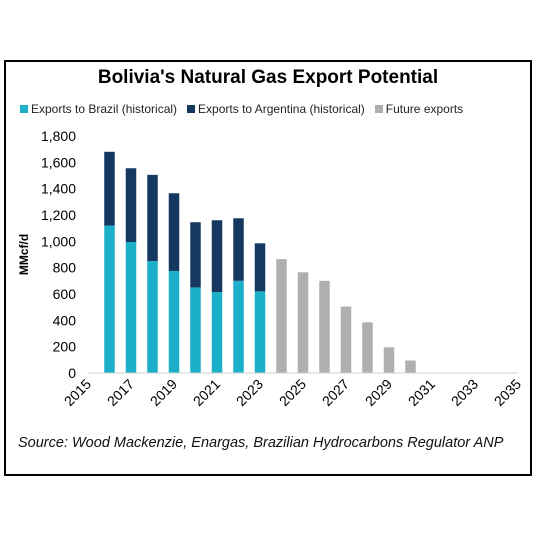 The width and height of the screenshot is (540, 540). I want to click on y-tick-label: 800, so click(65, 268).